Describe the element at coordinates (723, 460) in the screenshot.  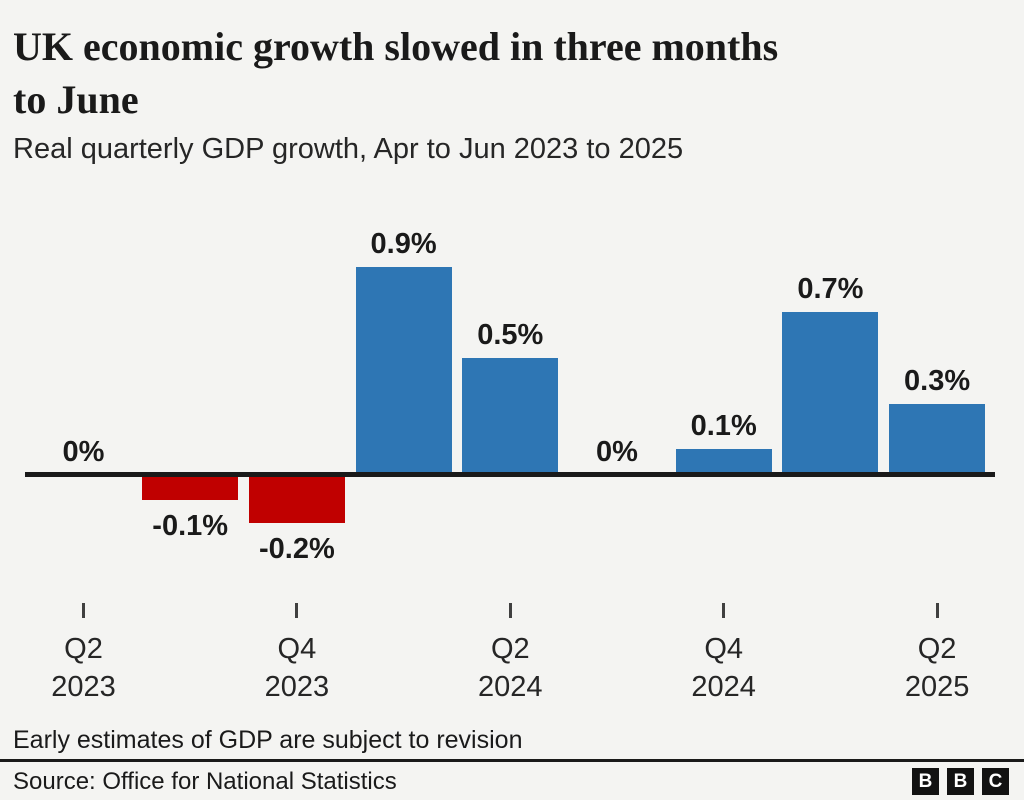
I see `bar-q4-2024` at that location.